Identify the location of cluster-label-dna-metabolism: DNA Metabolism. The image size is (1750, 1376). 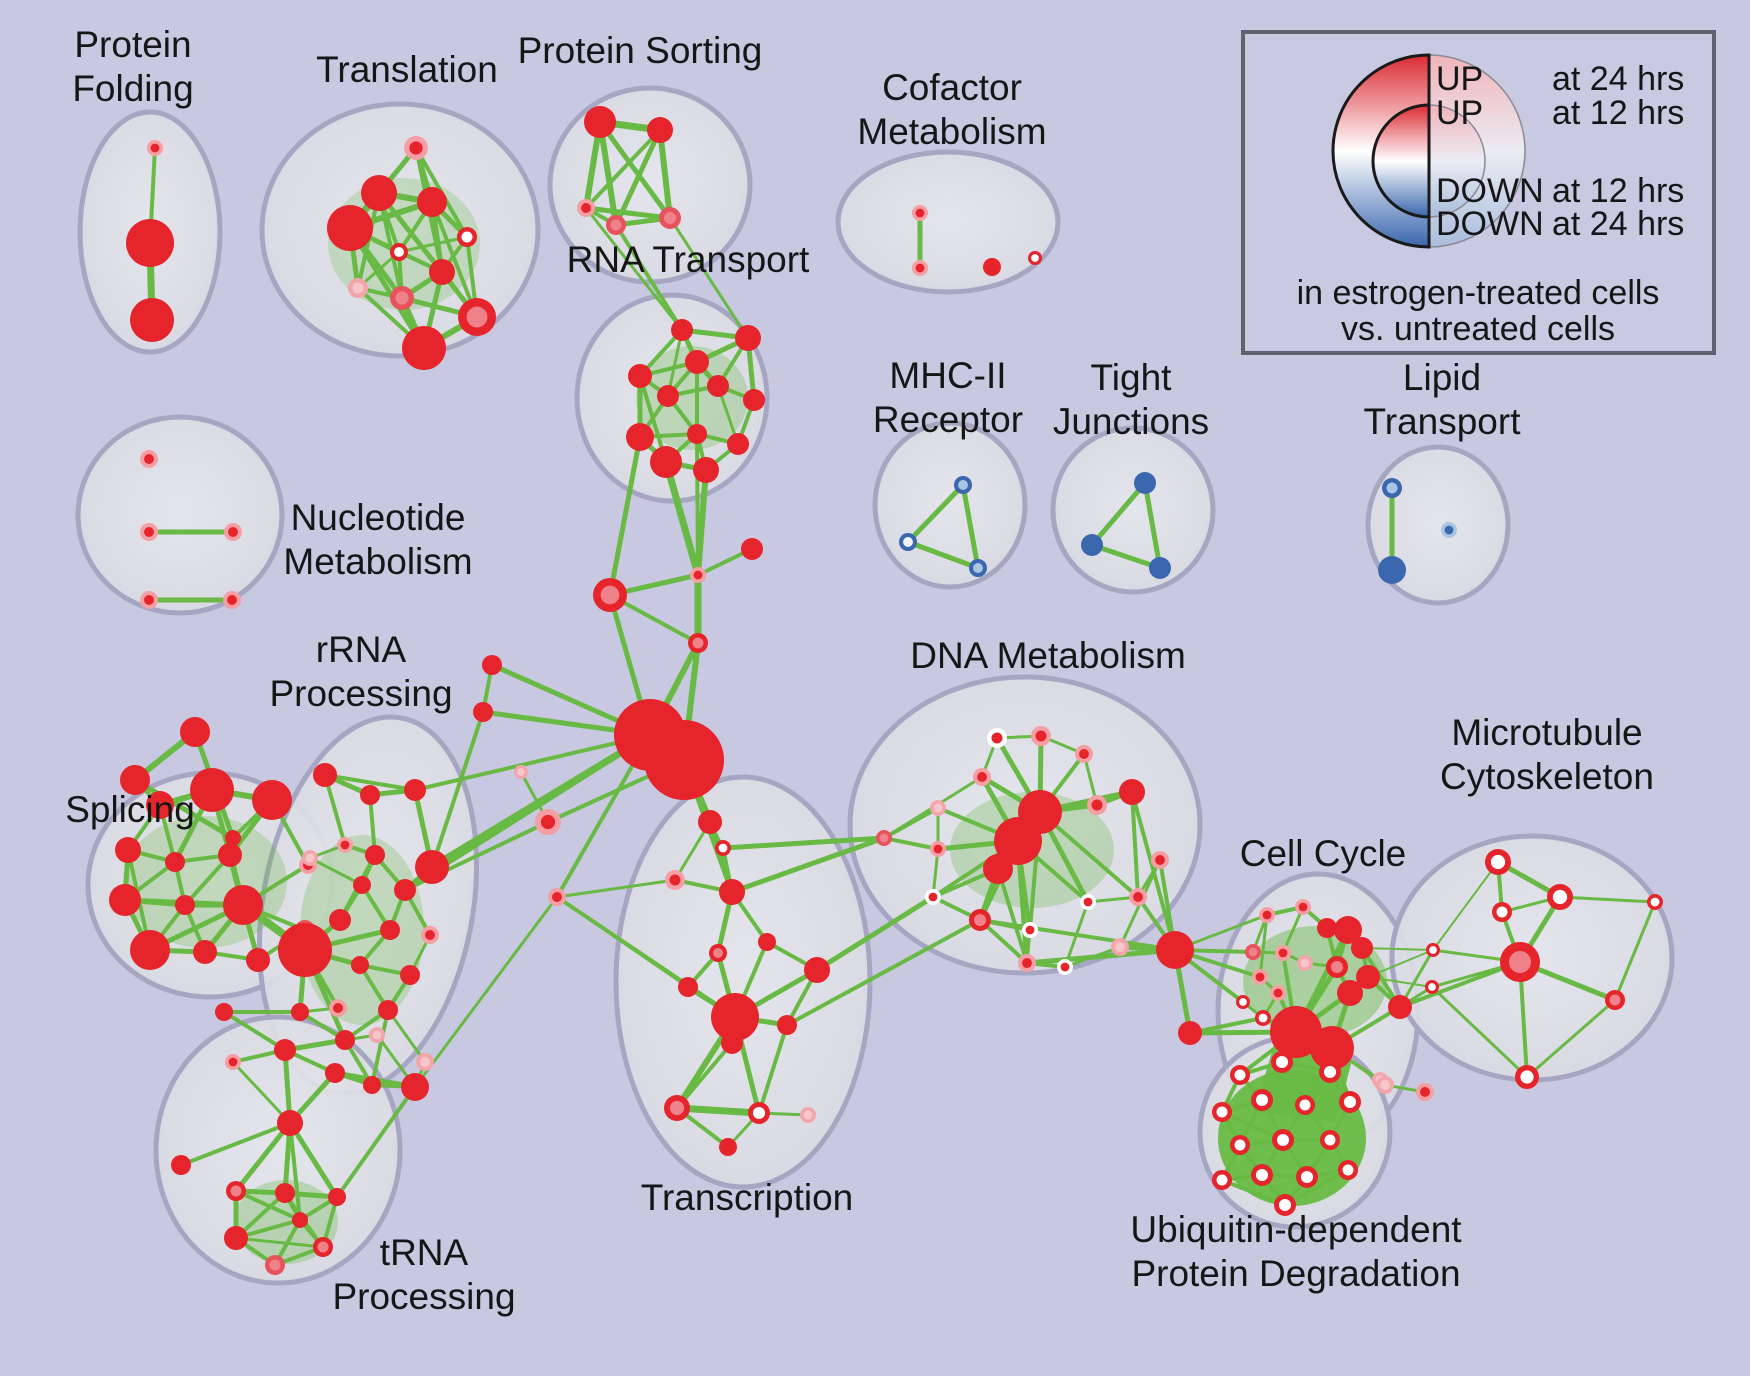
(1048, 655).